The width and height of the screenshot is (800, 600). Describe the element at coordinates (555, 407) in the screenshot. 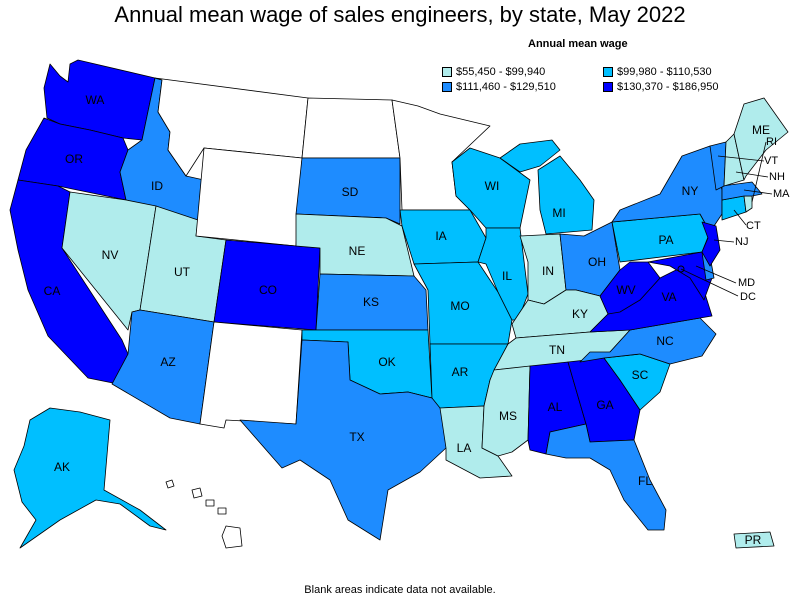

I see `label-AL: AL` at that location.